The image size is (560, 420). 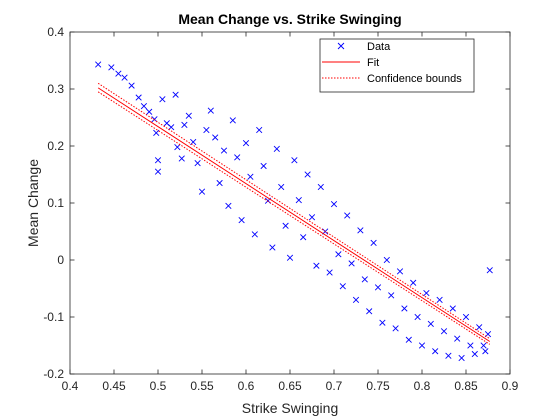 I want to click on legend-label-data: Data, so click(x=379, y=47).